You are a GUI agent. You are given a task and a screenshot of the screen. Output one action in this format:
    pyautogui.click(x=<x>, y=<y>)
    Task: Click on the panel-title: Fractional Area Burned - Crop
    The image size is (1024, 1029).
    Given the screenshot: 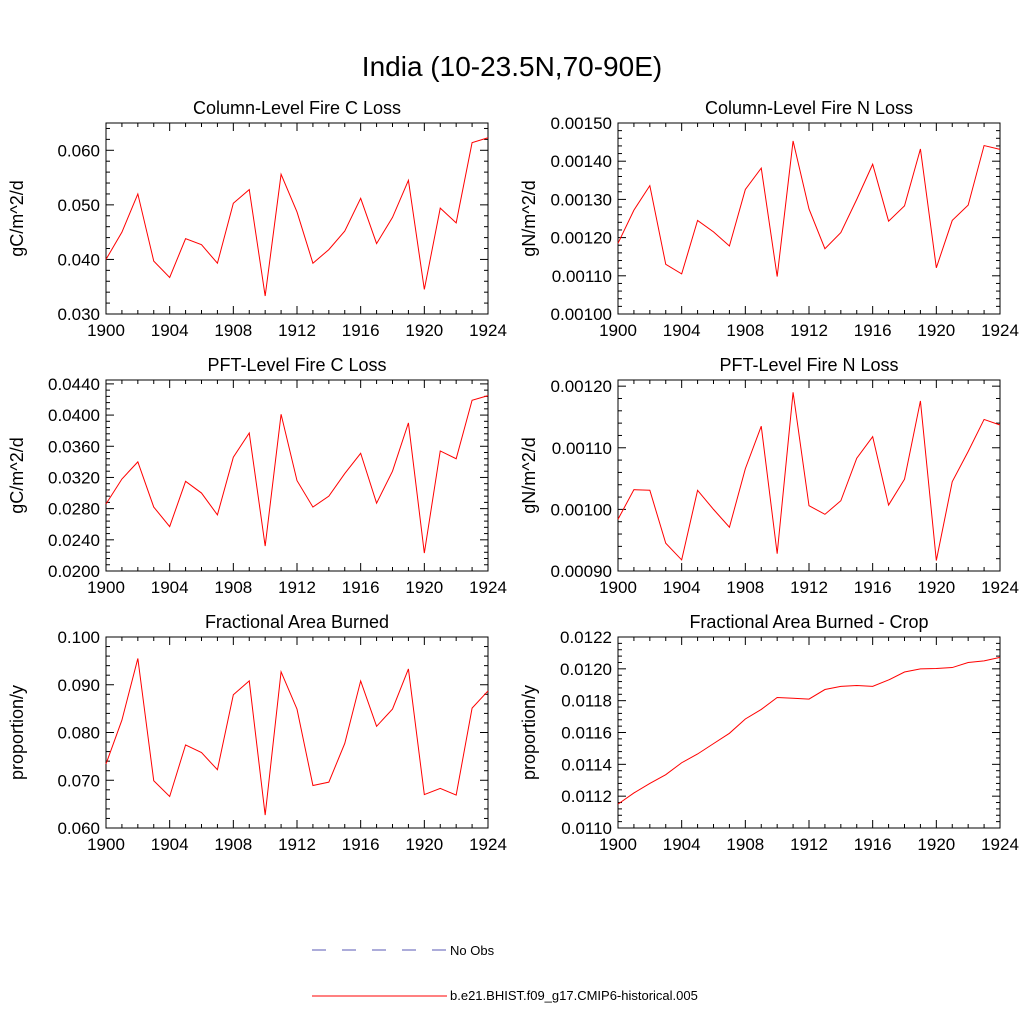 What is the action you would take?
    pyautogui.click(x=808, y=622)
    